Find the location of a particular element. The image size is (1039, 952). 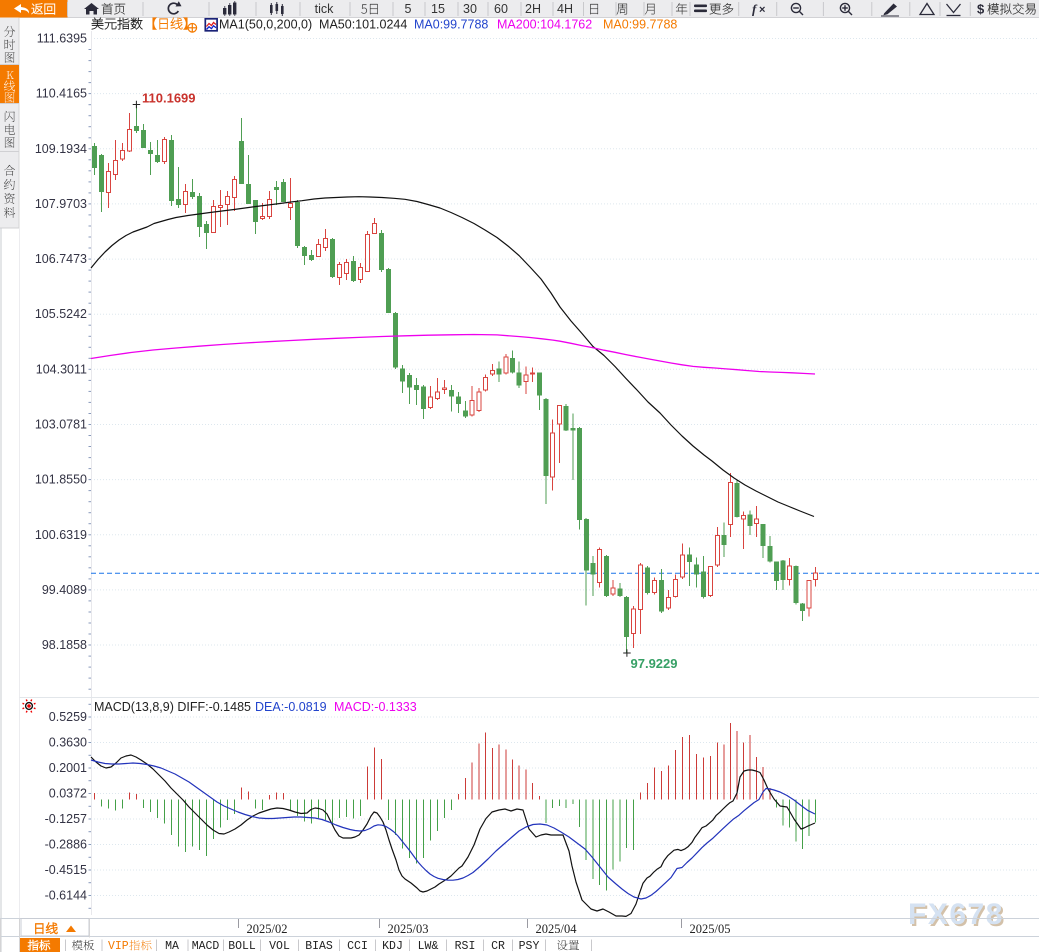

svg-text: 110.4165 is located at coordinates (61, 94).